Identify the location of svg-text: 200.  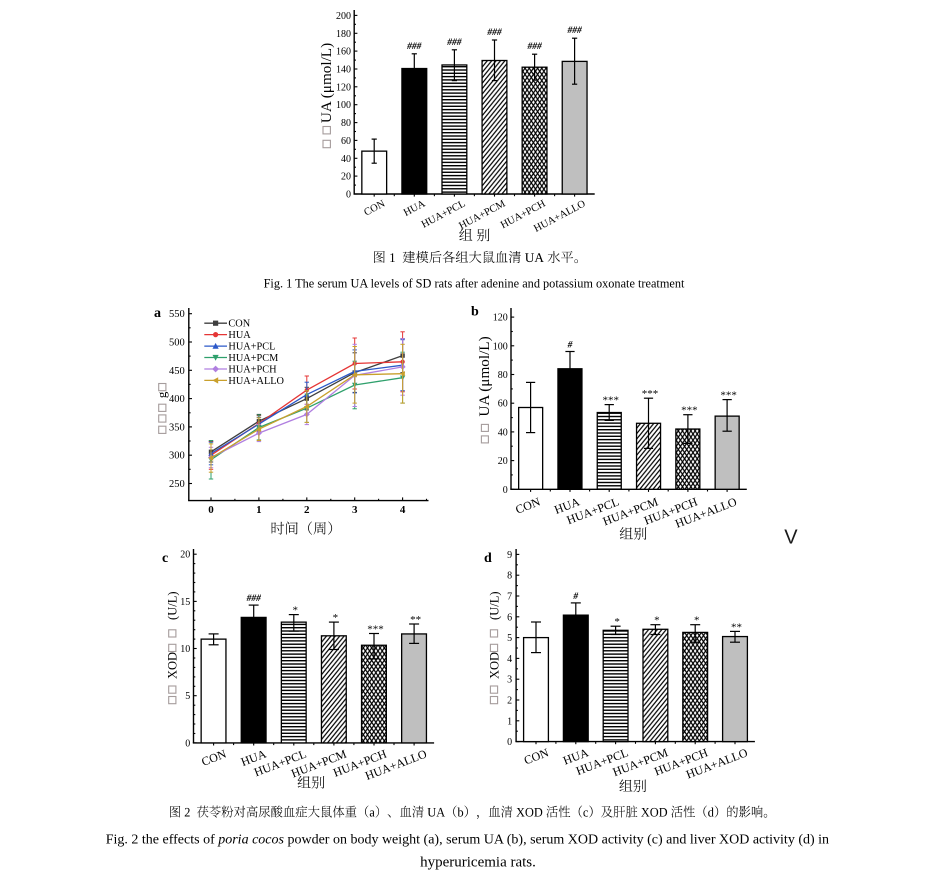
(343, 16).